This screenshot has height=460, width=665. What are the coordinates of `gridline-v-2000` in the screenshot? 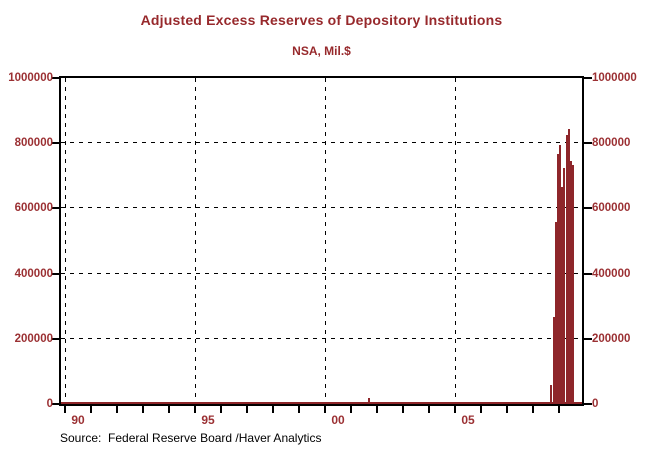 It's located at (325, 241).